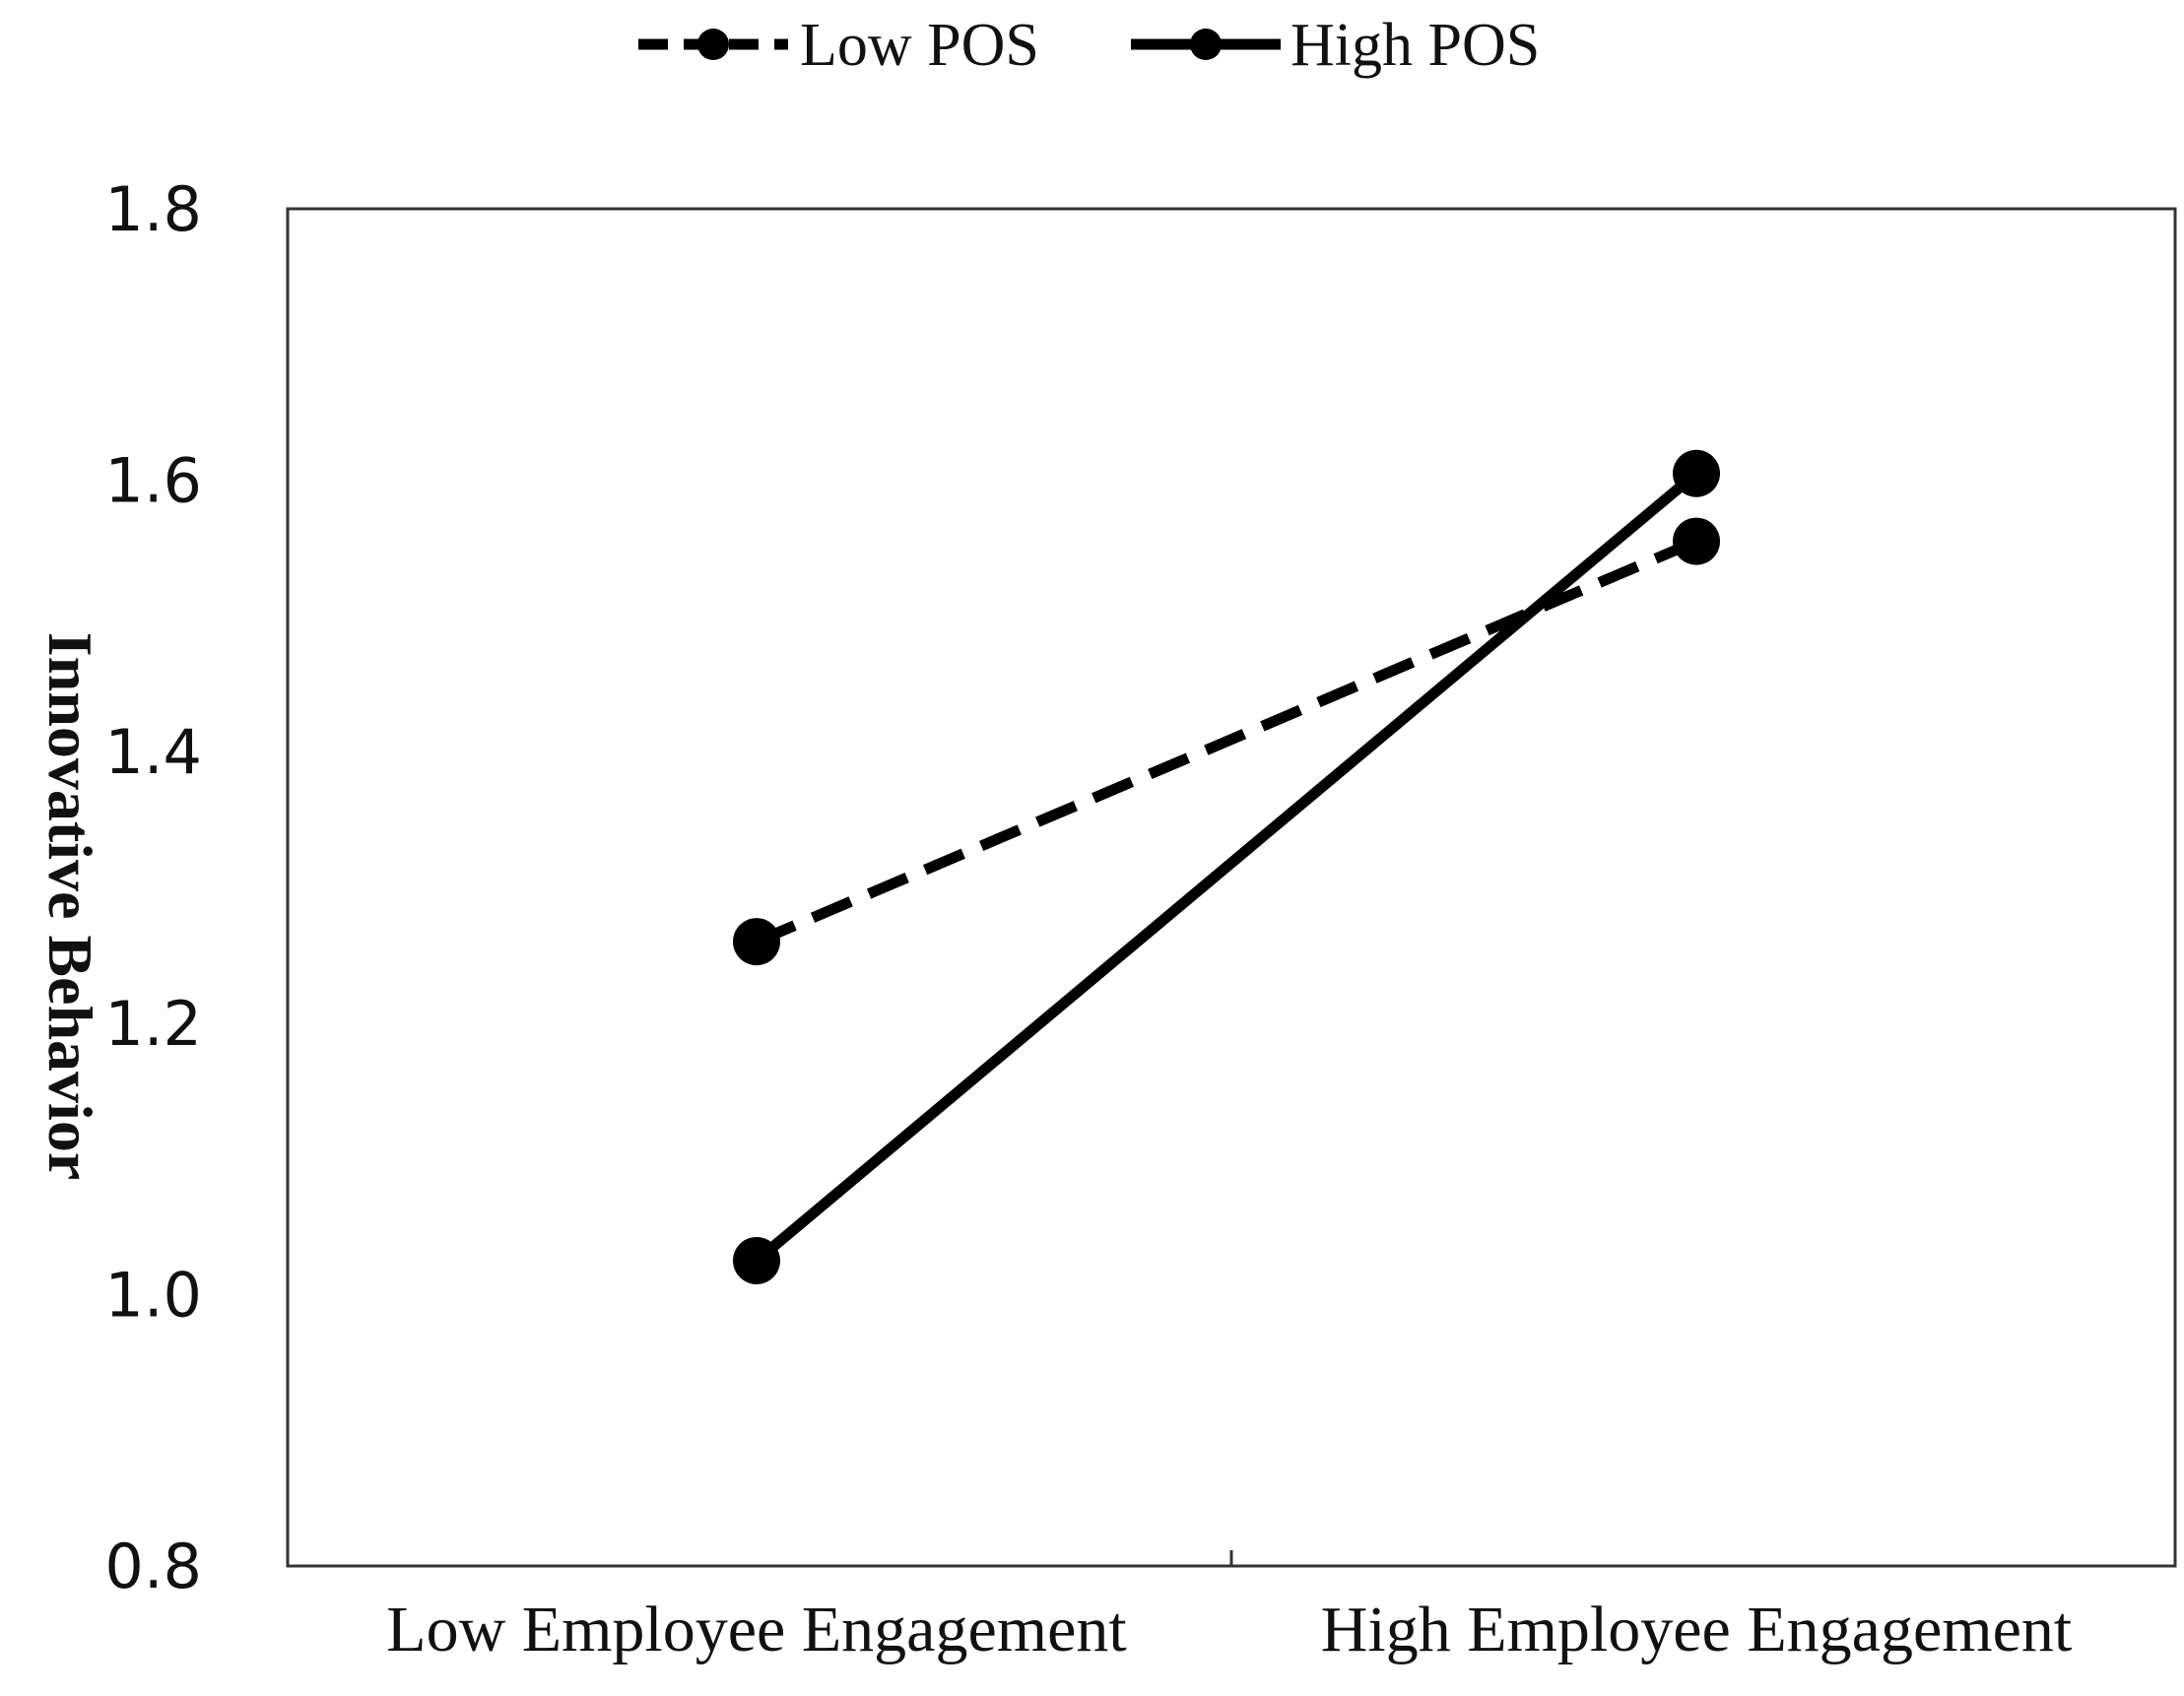 This screenshot has width=2184, height=1696. What do you see at coordinates (153, 752) in the screenshot?
I see `y-tick-label: 1.4` at bounding box center [153, 752].